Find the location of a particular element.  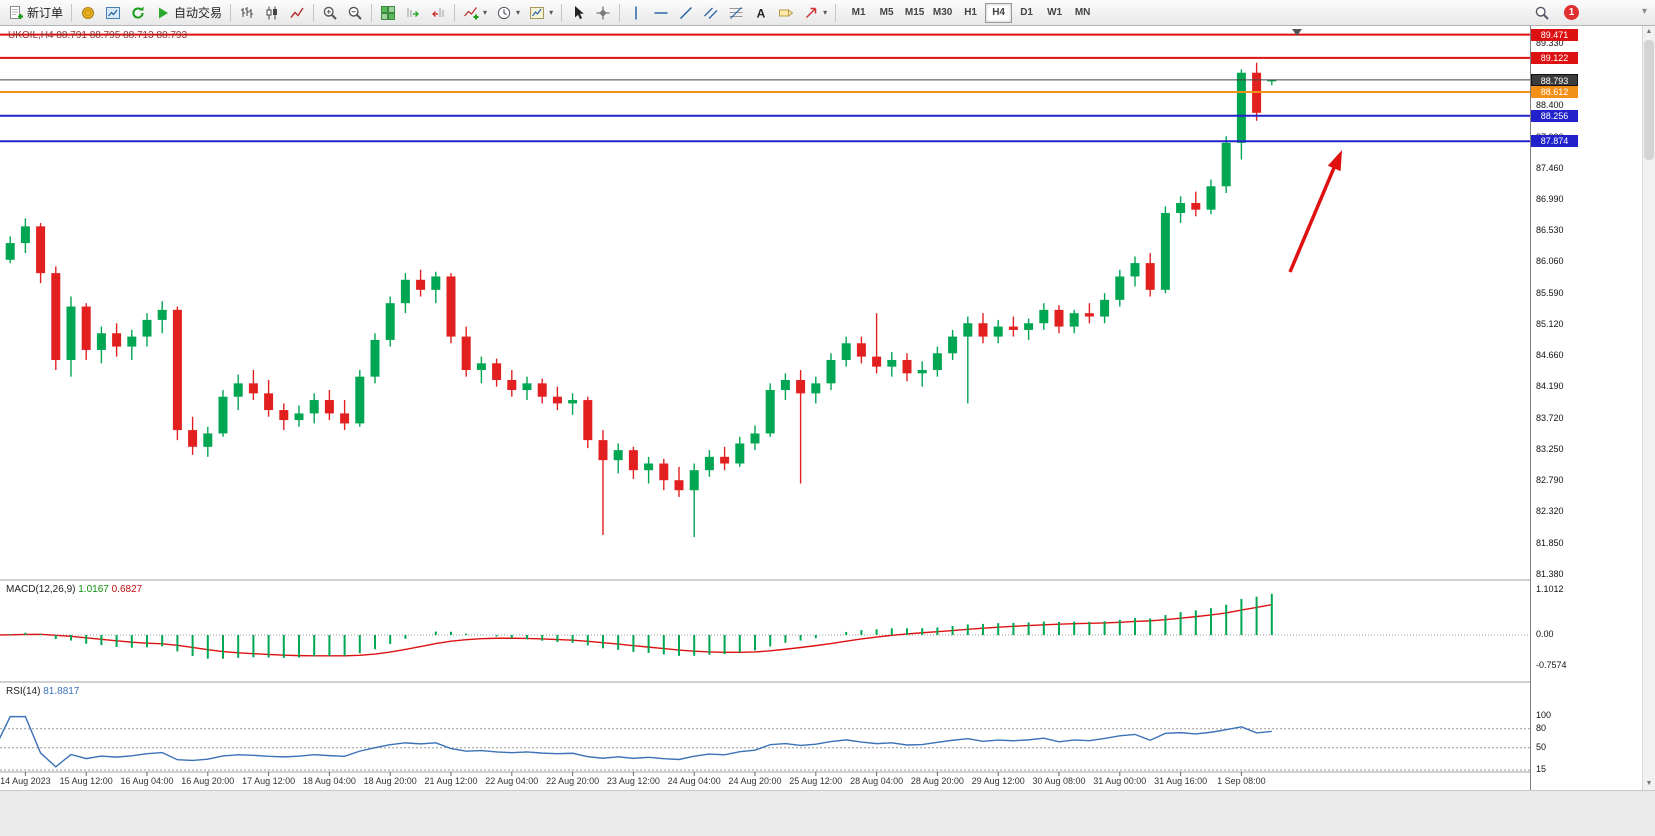

fibonacci-tool-button is located at coordinates (736, 13).